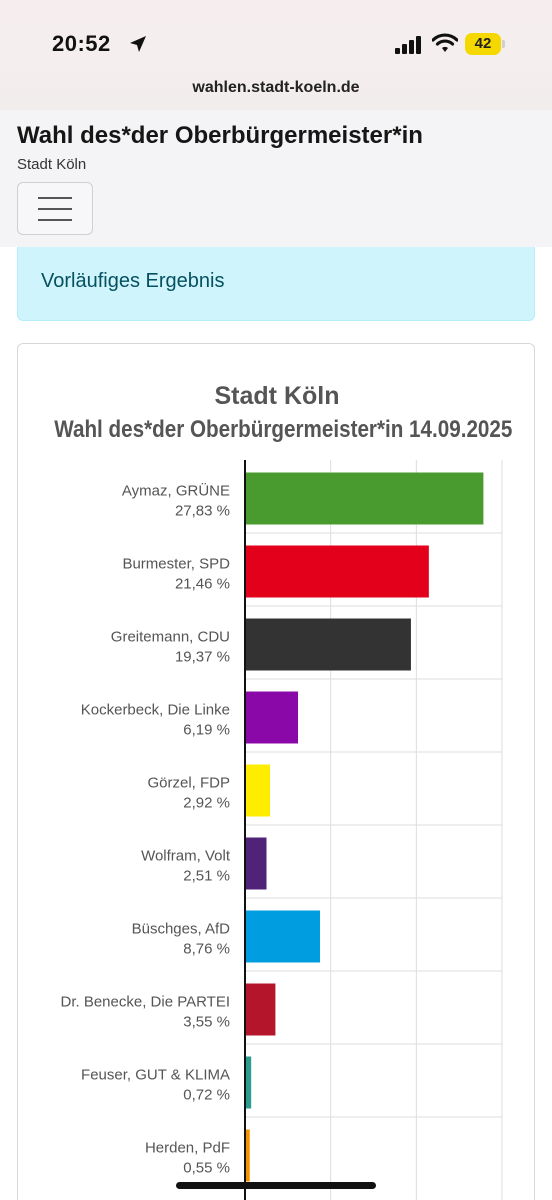  What do you see at coordinates (409, 47) in the screenshot?
I see `cellular-signal-icon` at bounding box center [409, 47].